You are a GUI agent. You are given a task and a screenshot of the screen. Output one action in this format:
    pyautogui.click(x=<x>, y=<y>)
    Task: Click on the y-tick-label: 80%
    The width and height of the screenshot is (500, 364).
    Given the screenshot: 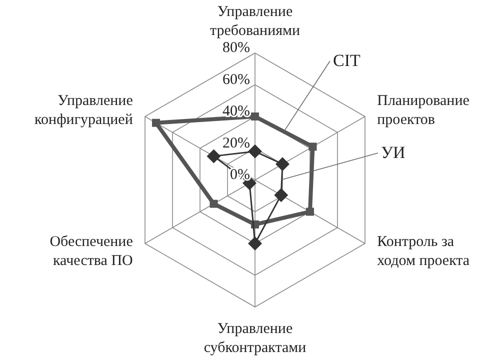 What is the action you would take?
    pyautogui.click(x=236, y=48)
    